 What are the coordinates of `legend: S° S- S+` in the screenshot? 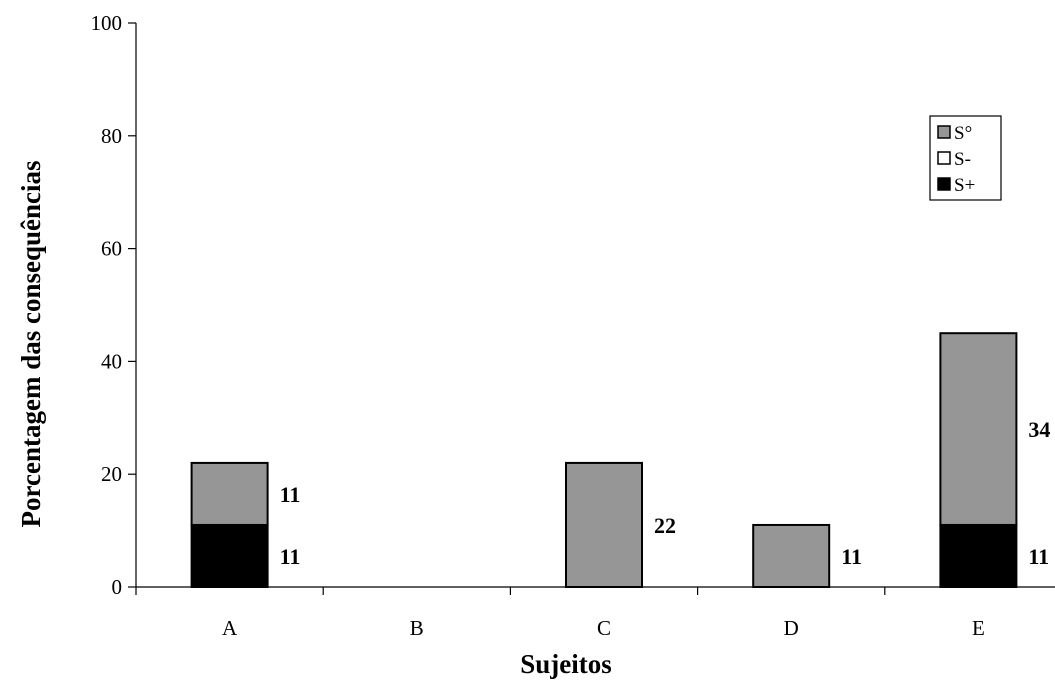 It's located at (965, 158).